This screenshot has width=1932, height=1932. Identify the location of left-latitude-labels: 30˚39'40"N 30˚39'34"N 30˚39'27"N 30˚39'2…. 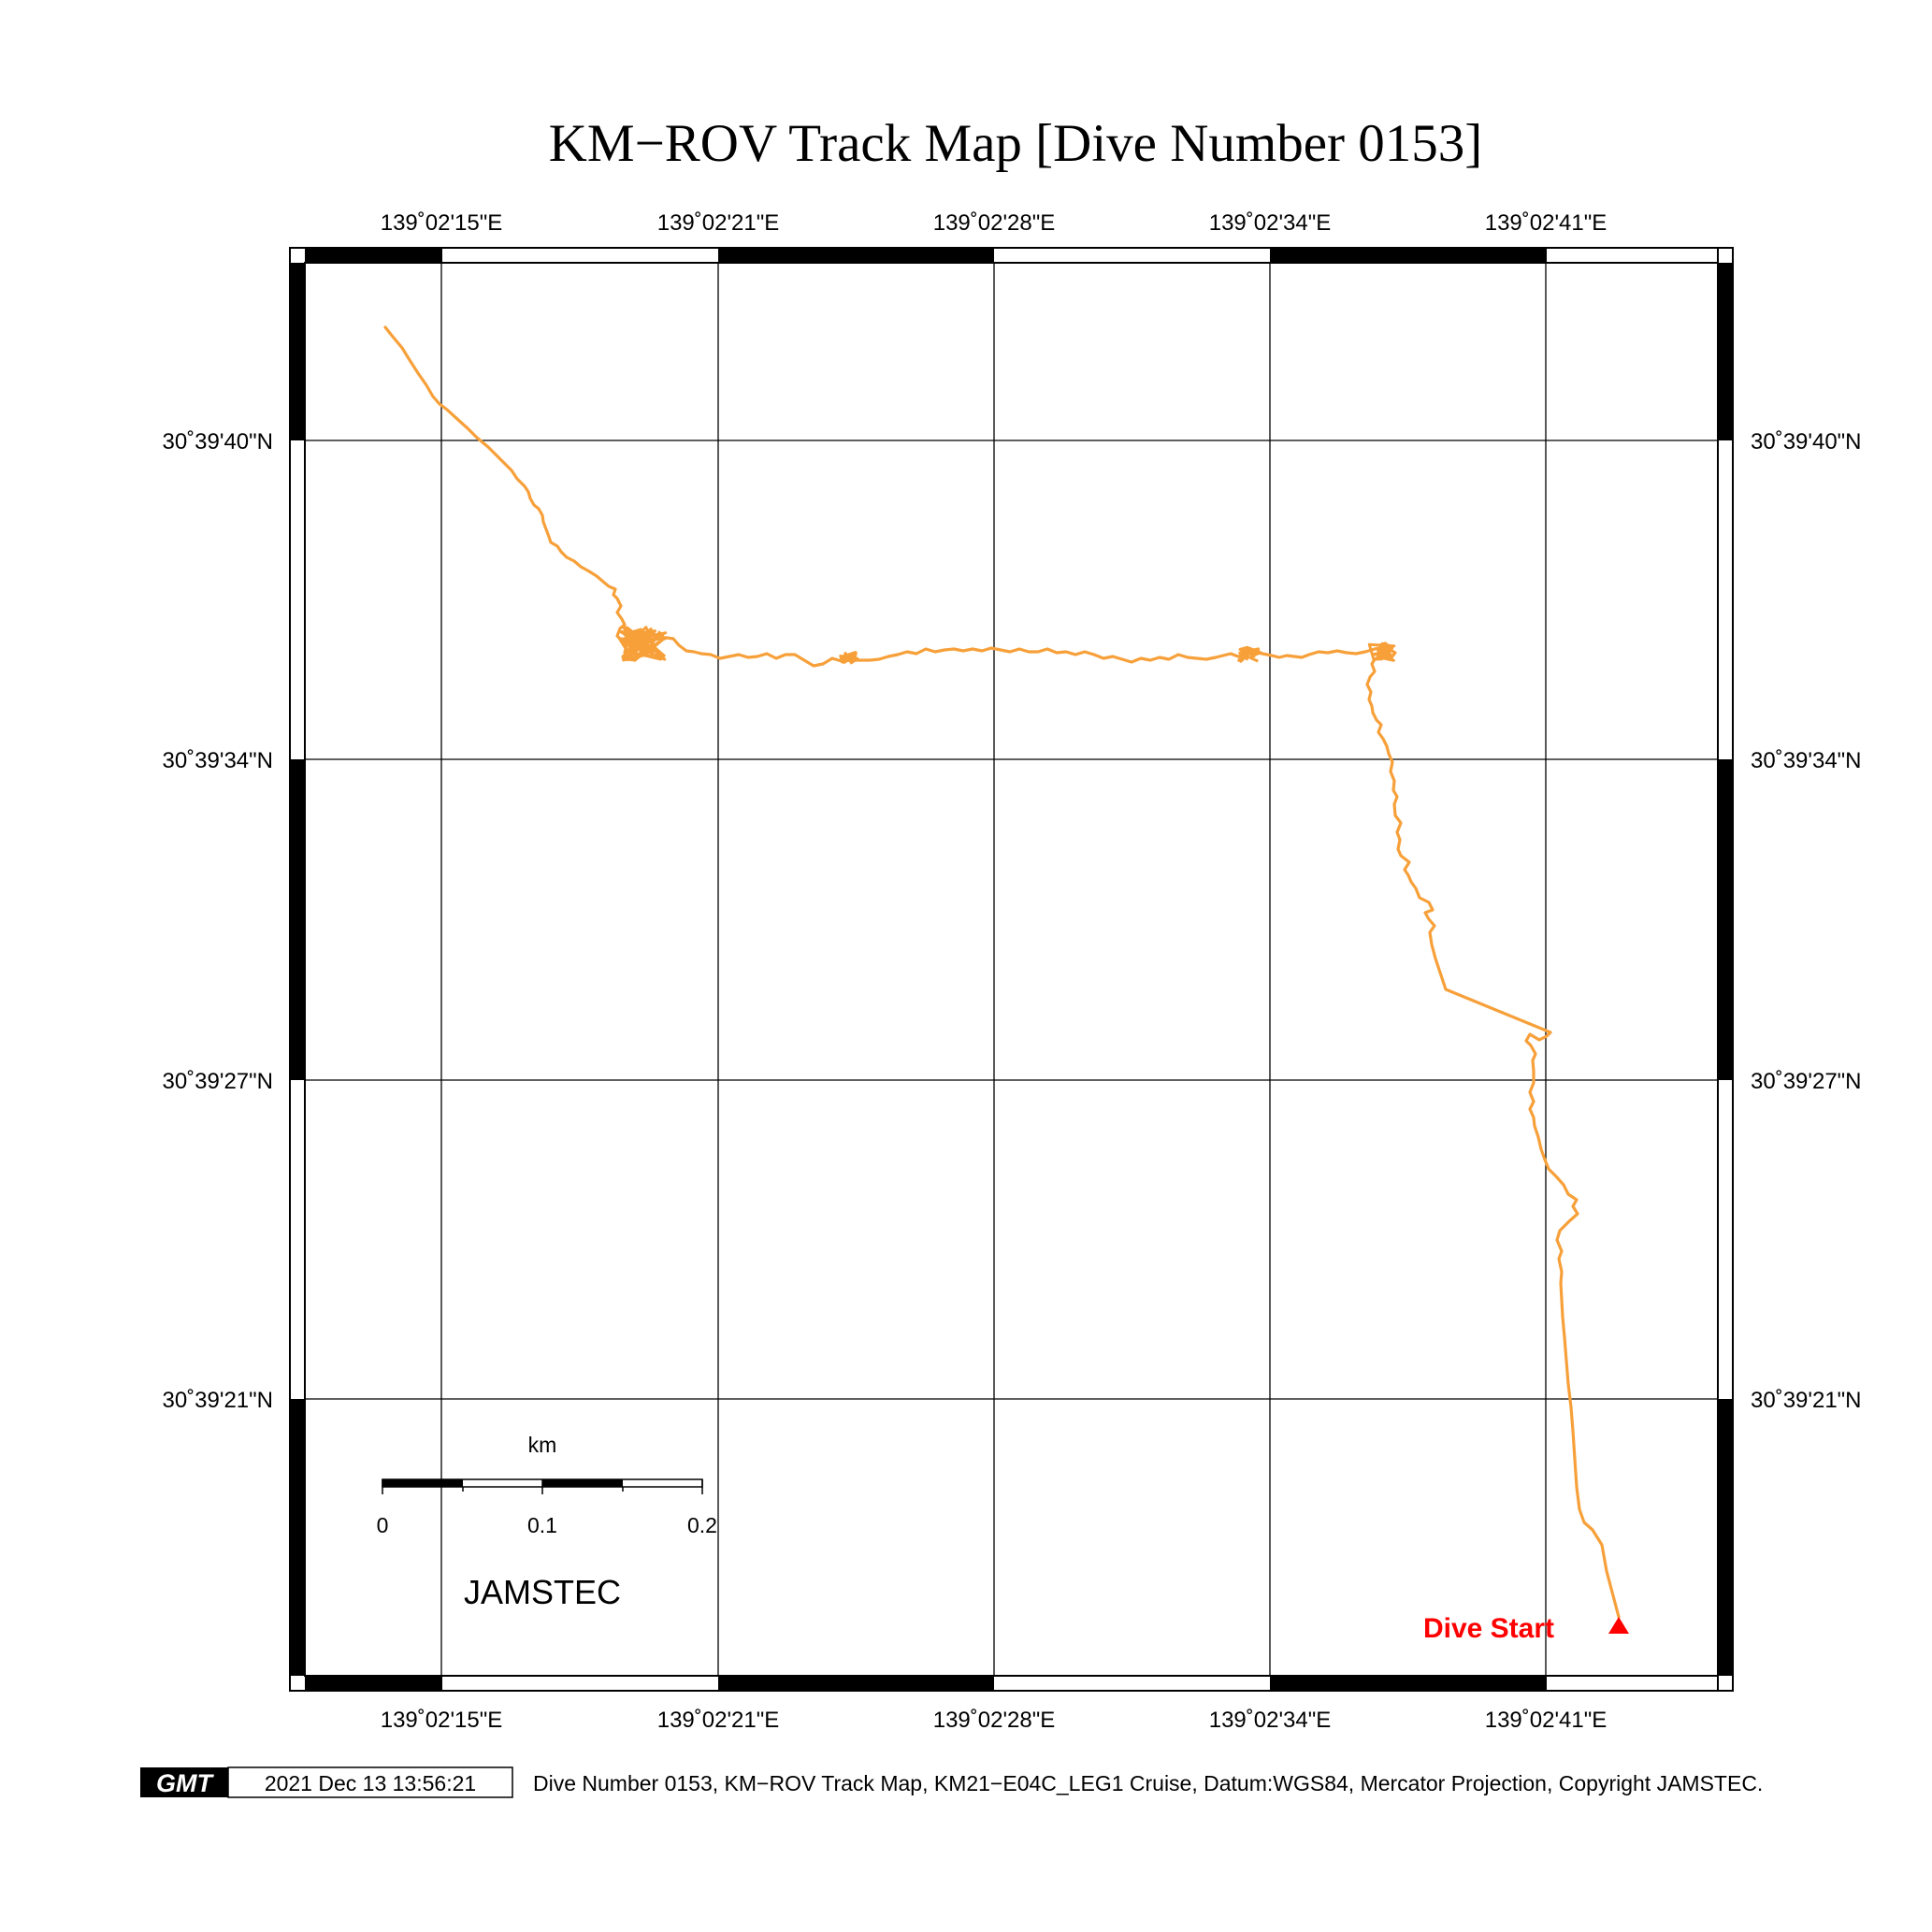
(217, 921).